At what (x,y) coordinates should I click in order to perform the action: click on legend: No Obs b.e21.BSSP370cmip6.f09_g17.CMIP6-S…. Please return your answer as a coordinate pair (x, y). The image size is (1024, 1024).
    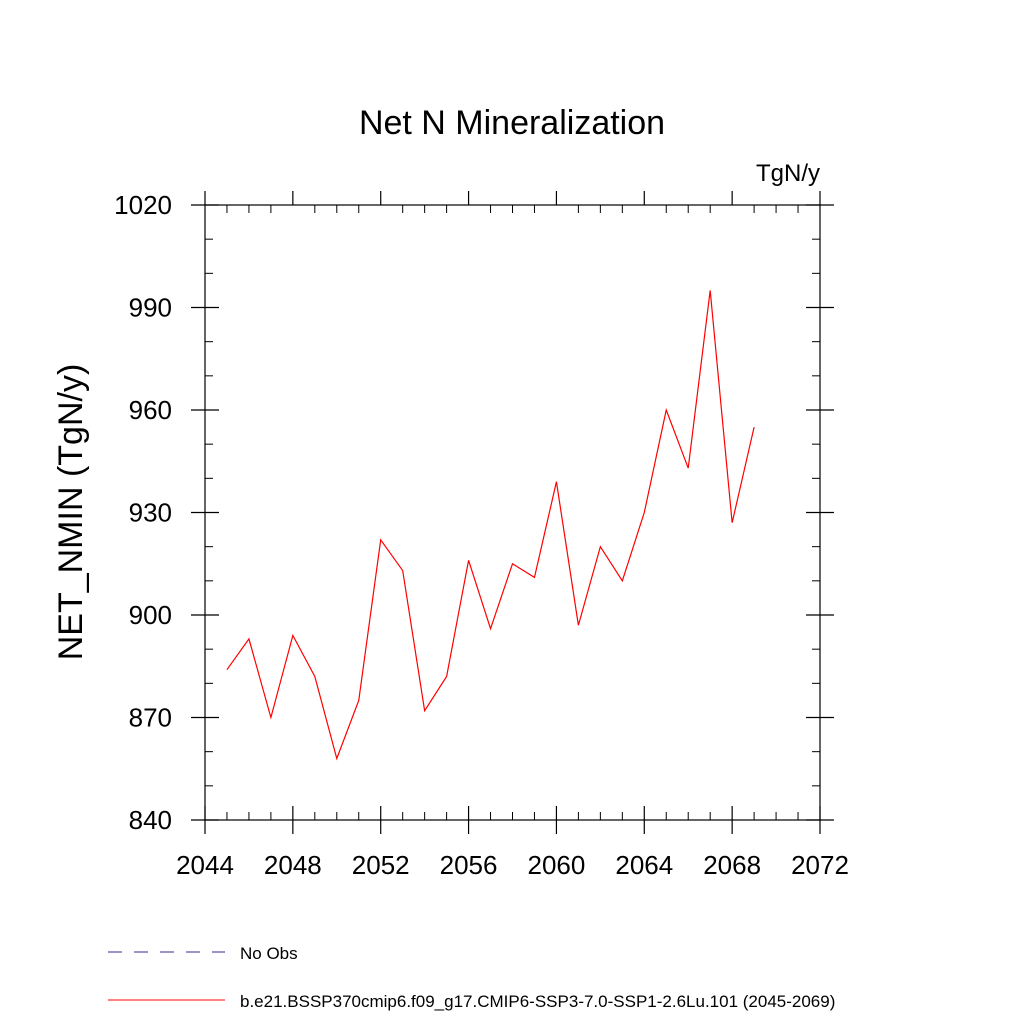
    Looking at the image, I should click on (471, 977).